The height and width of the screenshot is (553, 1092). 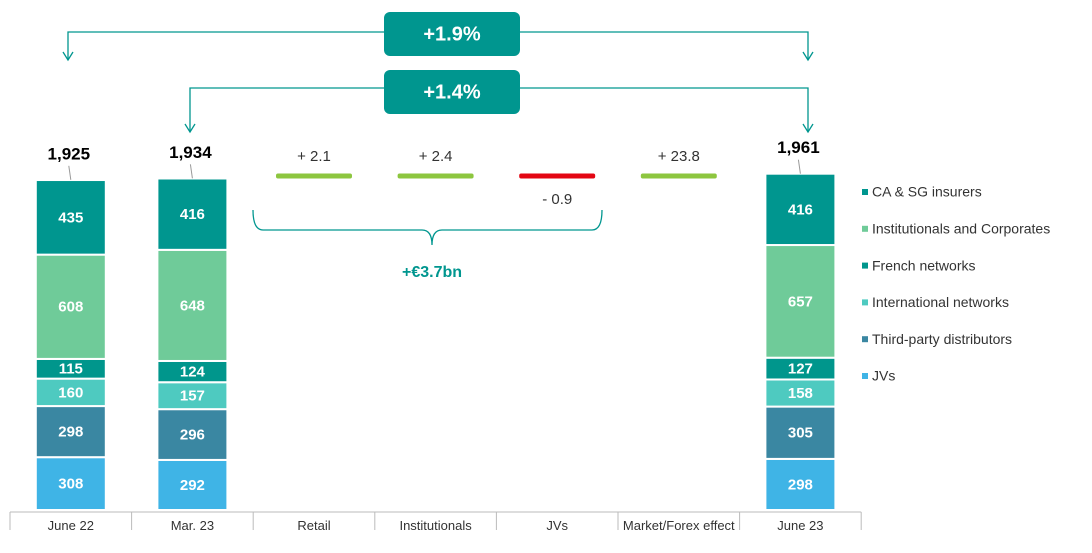 I want to click on x-tick-label: JVs, so click(x=557, y=525).